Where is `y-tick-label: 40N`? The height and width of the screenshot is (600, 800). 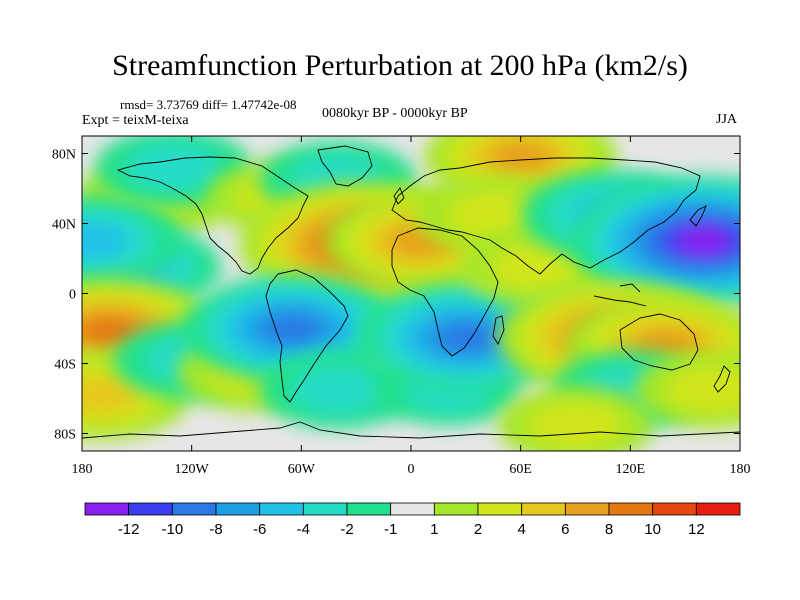
y-tick-label: 40N is located at coordinates (64, 225).